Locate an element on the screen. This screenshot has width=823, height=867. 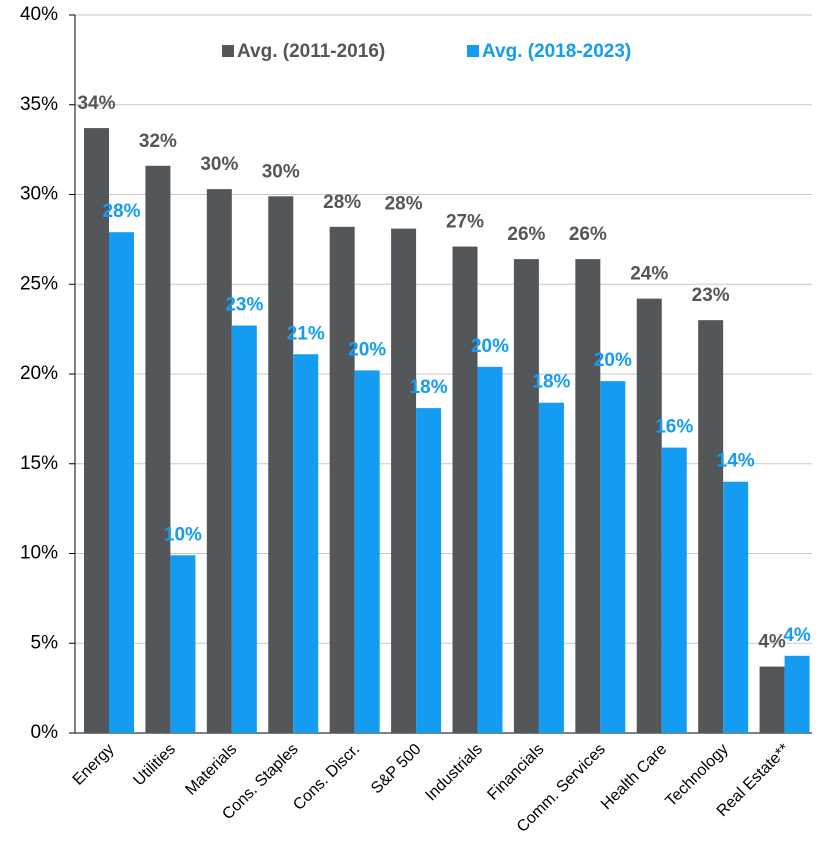
x-tick-label: Materials is located at coordinates (211, 770).